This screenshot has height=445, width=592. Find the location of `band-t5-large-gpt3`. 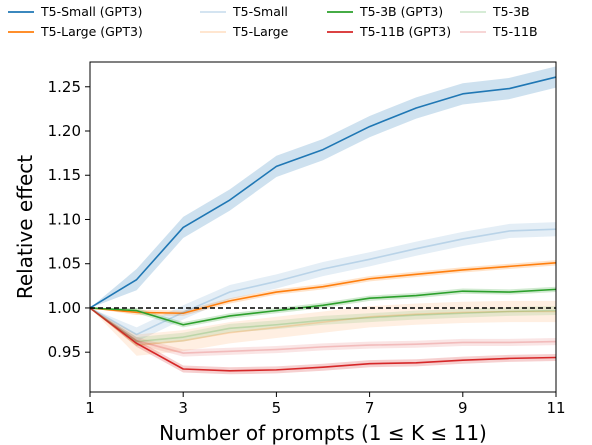

band-t5-large-gpt3 is located at coordinates (323, 288).